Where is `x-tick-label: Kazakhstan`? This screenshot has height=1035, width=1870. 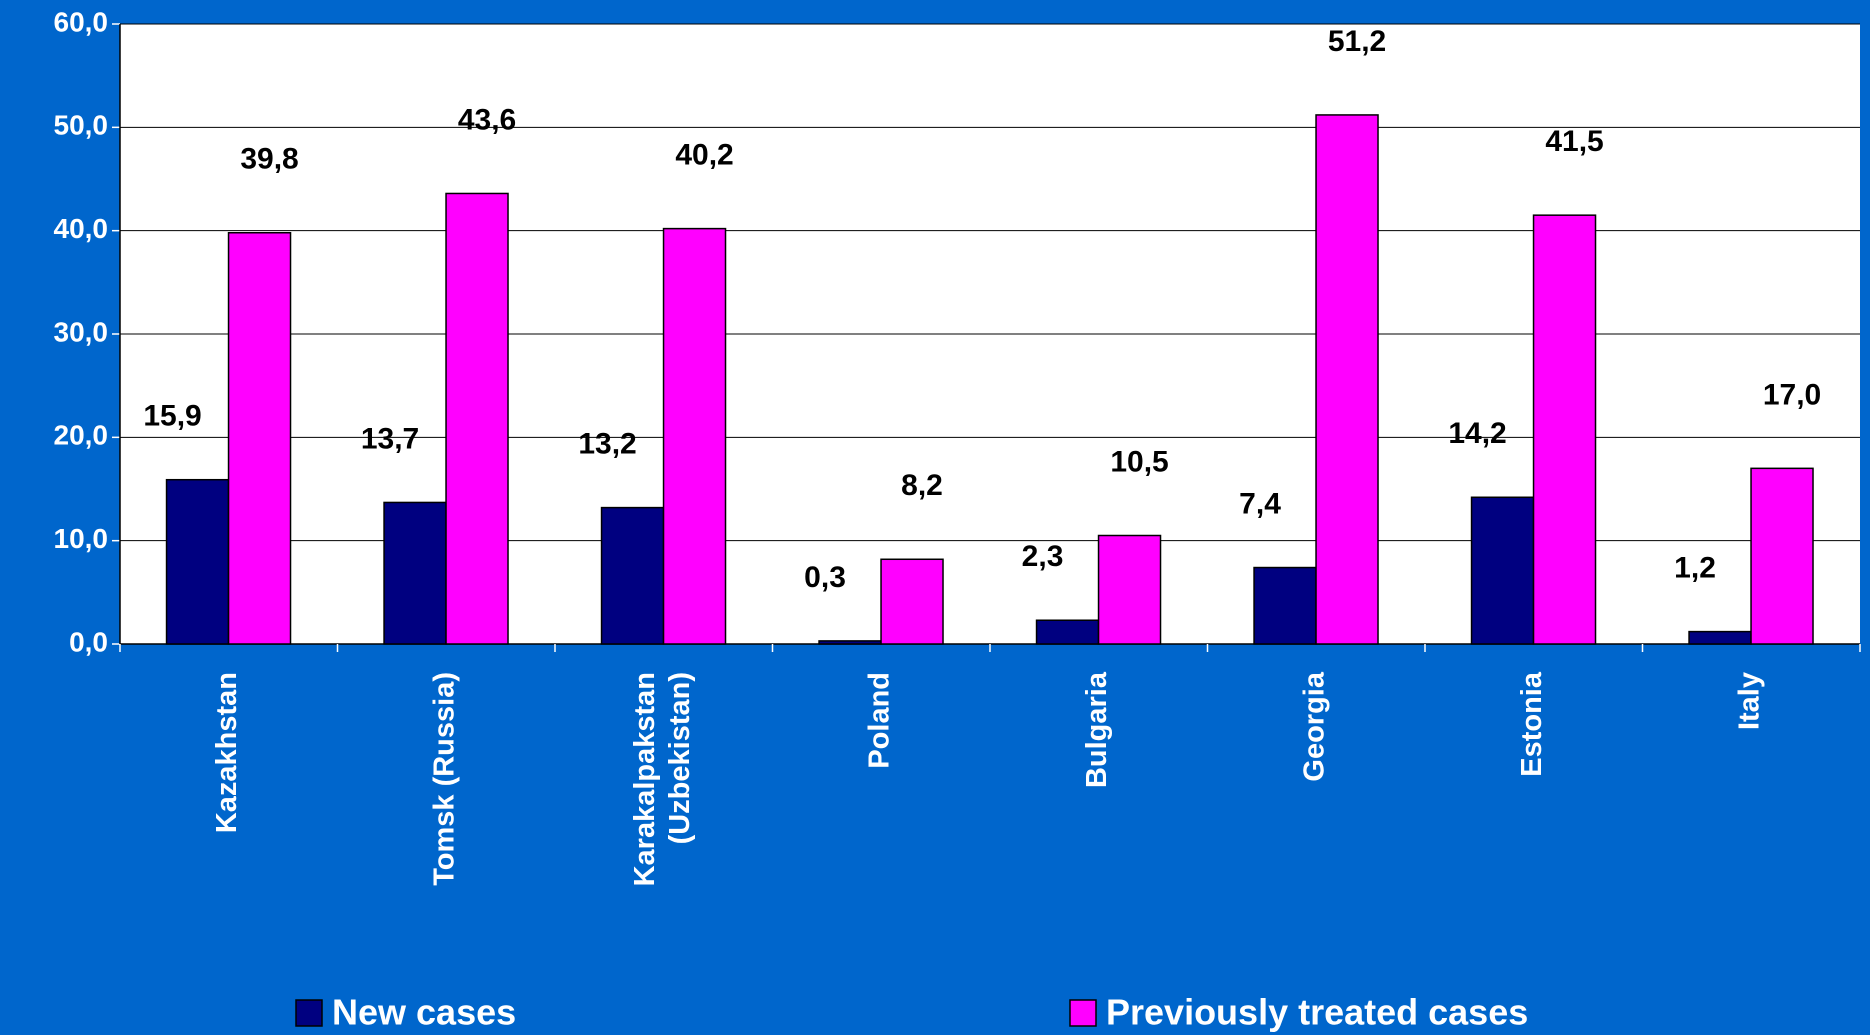 x-tick-label: Kazakhstan is located at coordinates (227, 752).